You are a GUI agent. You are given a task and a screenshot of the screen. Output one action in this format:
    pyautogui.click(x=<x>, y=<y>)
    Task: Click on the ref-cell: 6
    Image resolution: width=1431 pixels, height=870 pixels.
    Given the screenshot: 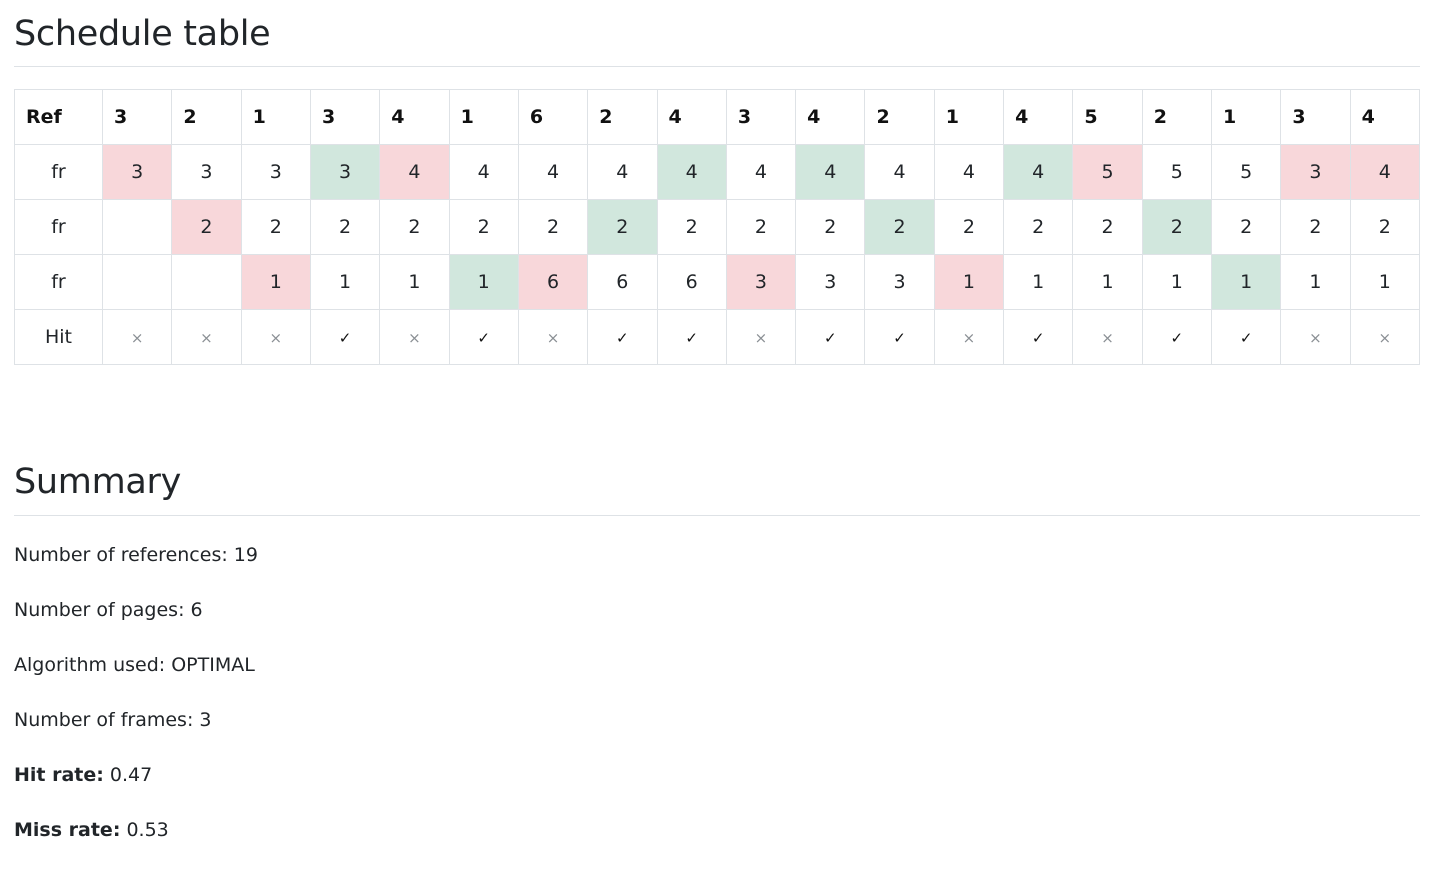 What is the action you would take?
    pyautogui.click(x=553, y=117)
    